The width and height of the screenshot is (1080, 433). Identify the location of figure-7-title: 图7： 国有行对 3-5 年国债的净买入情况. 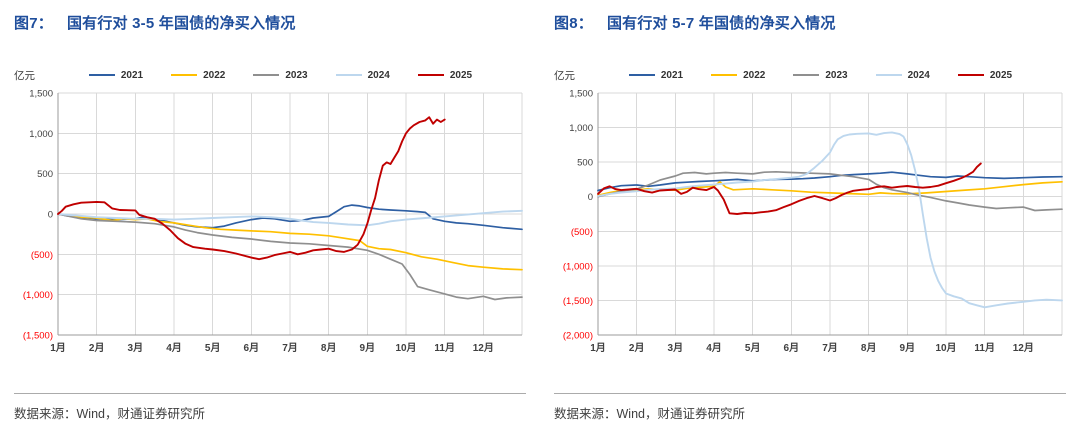
(270, 22).